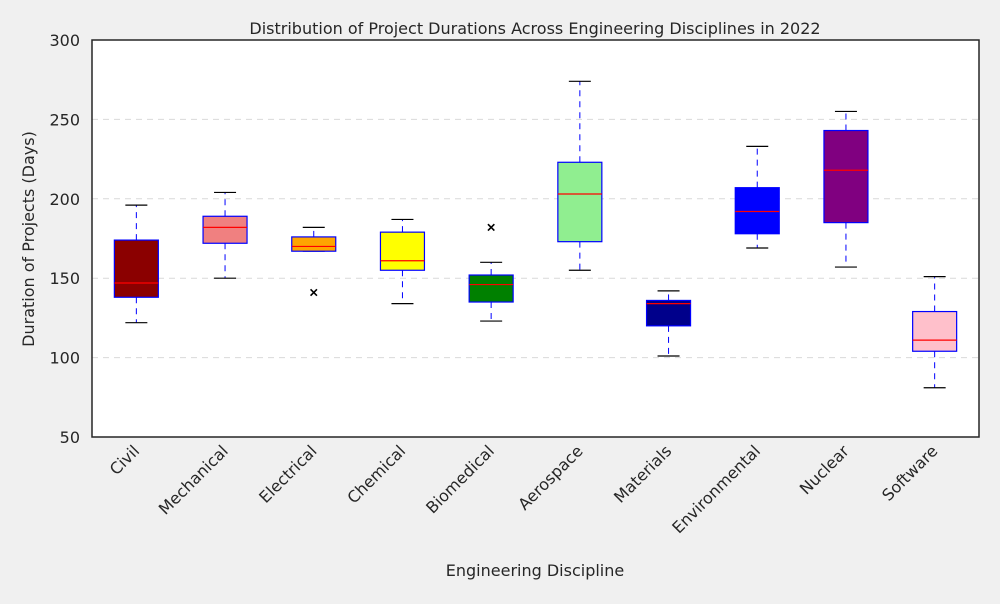  I want to click on box-mechanical, so click(225, 235).